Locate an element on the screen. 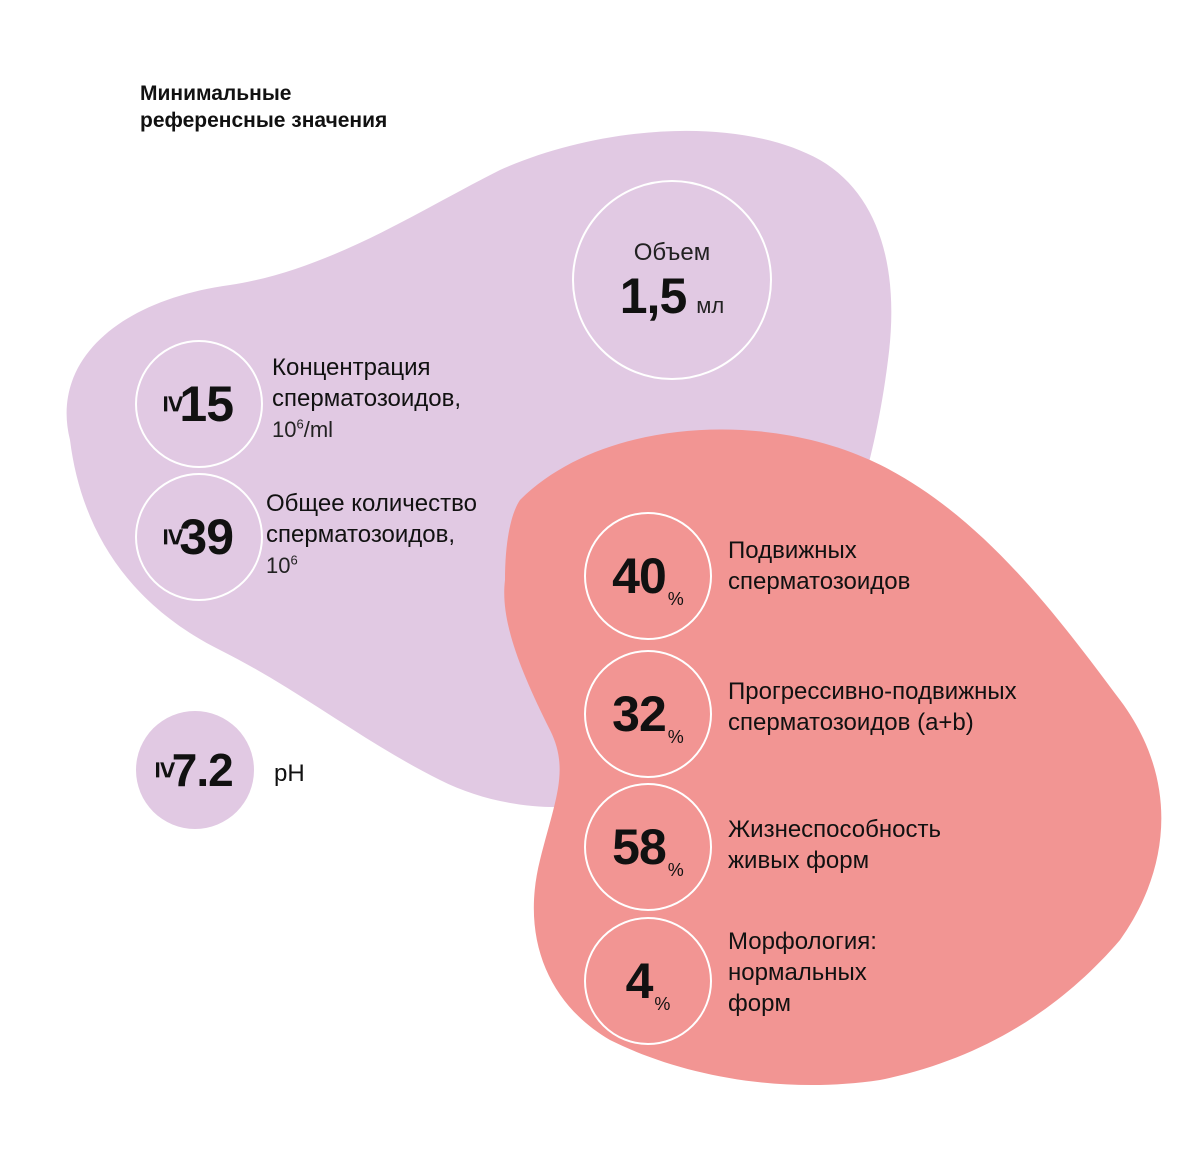 The height and width of the screenshot is (1170, 1200). motility-label: Подвижных сперматозоидов is located at coordinates (819, 566).